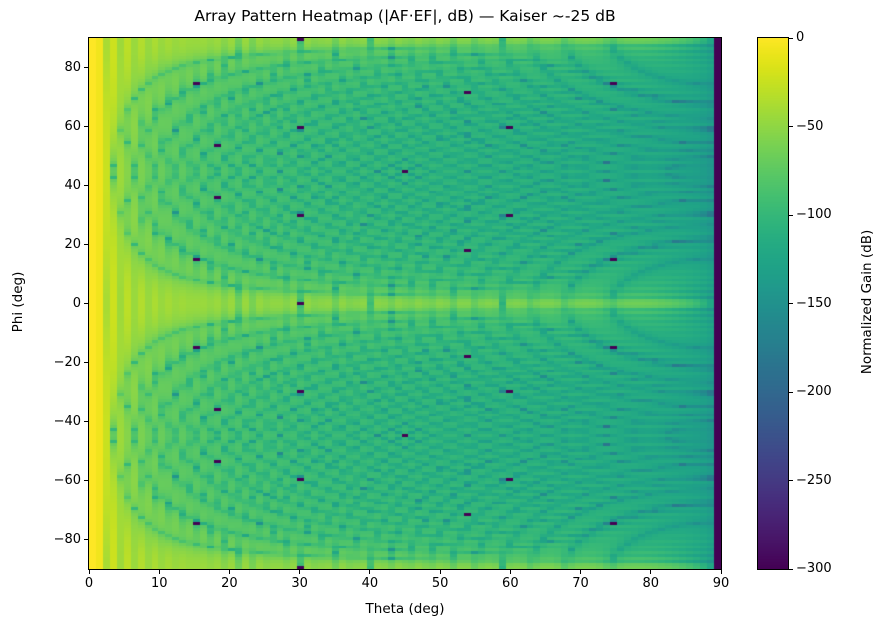 The image size is (885, 637). I want to click on x-tick-label: 10, so click(159, 583).